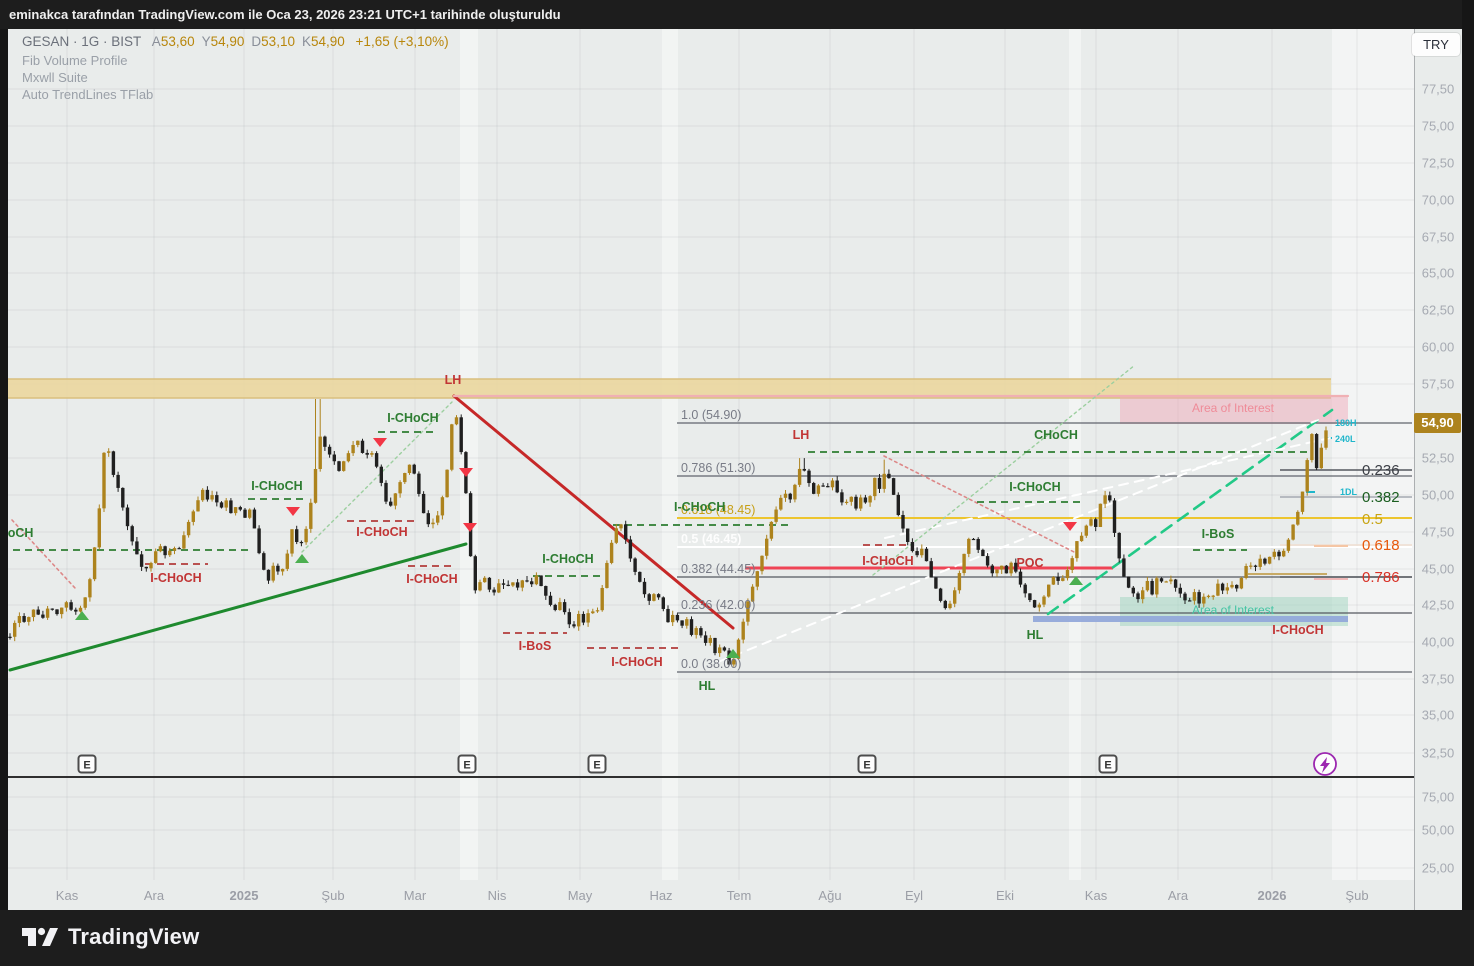 The image size is (1474, 966). I want to click on indicator-row: Fib Volume Profile, so click(75, 60).